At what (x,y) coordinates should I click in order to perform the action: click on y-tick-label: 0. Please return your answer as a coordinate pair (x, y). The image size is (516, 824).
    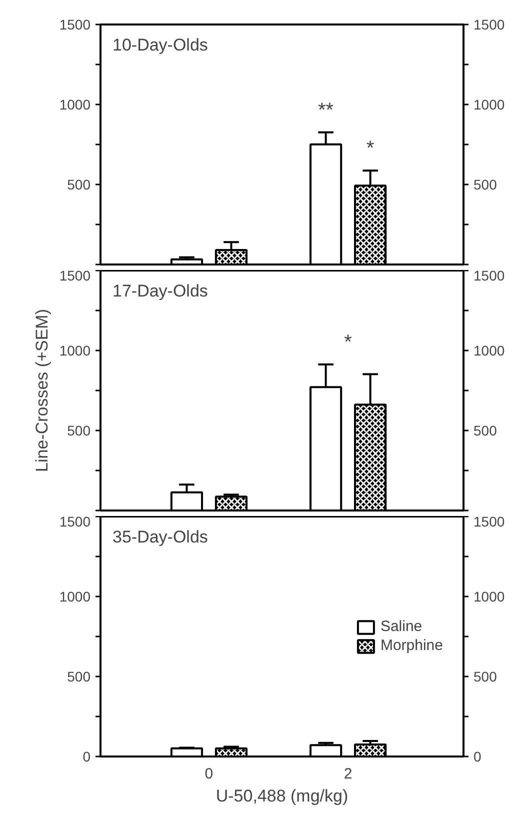
    Looking at the image, I should click on (86, 756).